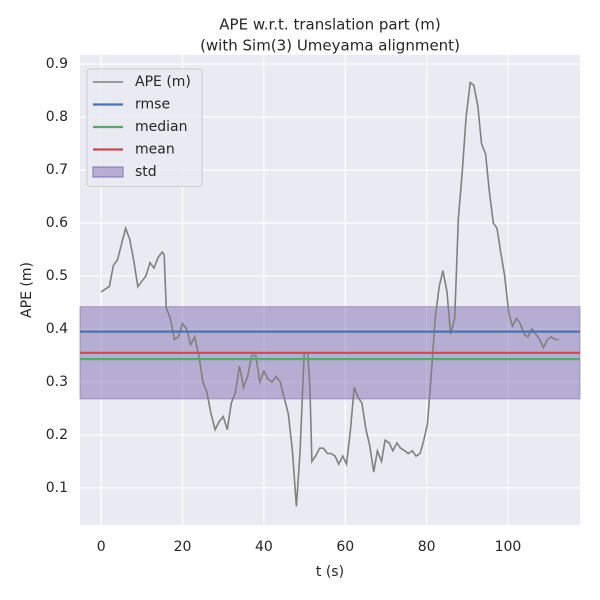 This screenshot has height=600, width=600. Describe the element at coordinates (27, 290) in the screenshot. I see `y-axis-label: APE (m)` at that location.